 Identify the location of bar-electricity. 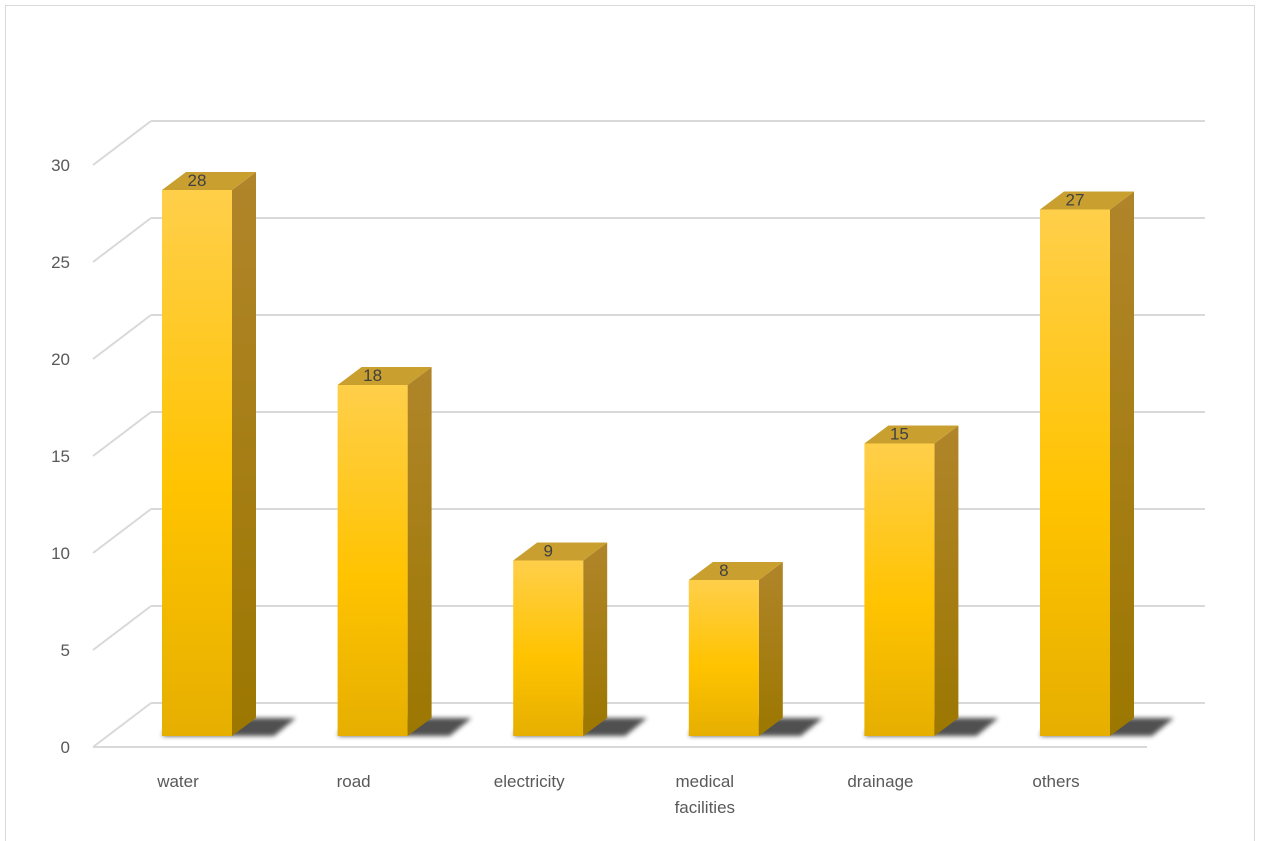
(580, 639).